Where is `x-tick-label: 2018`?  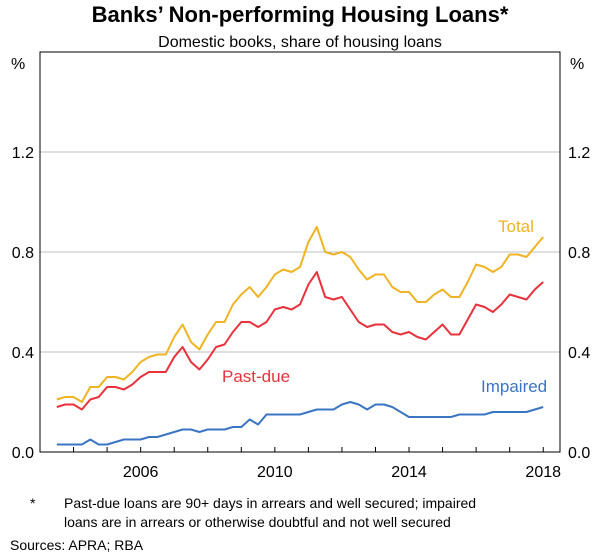
x-tick-label: 2018 is located at coordinates (543, 472).